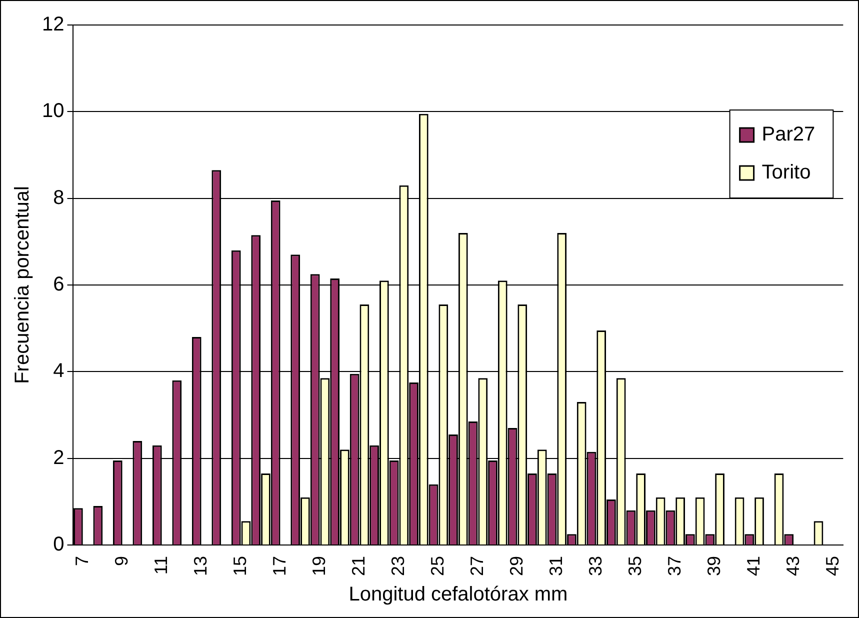  What do you see at coordinates (58, 371) in the screenshot?
I see `y-tick-label: 4` at bounding box center [58, 371].